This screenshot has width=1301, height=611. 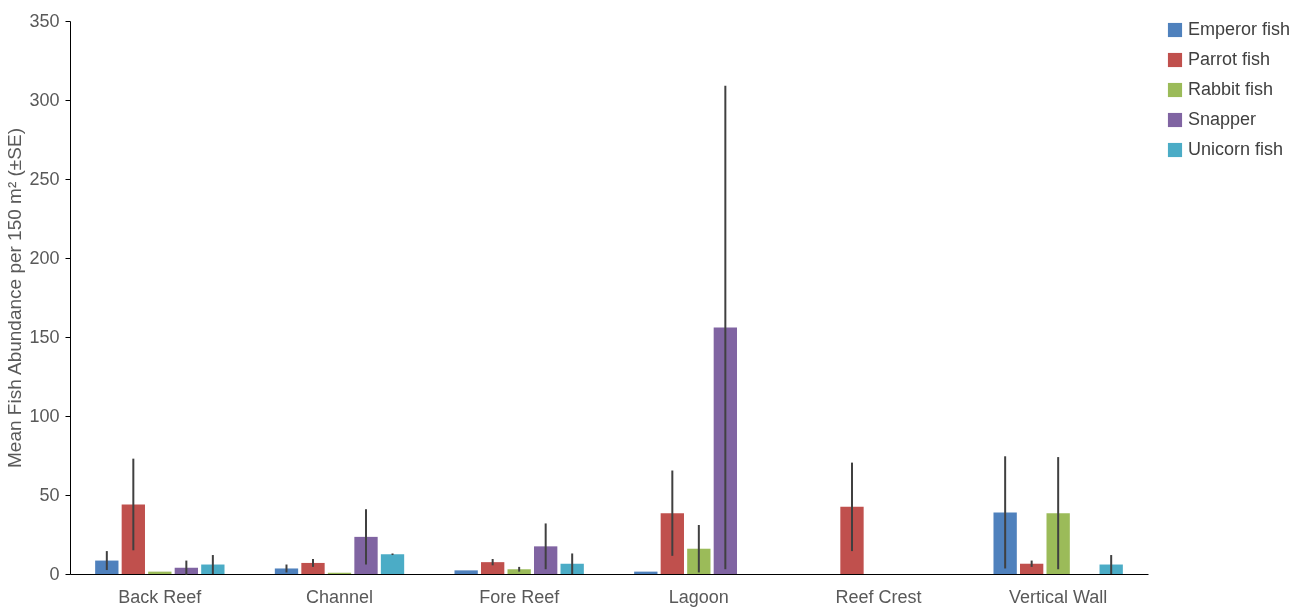 What do you see at coordinates (54, 573) in the screenshot?
I see `y-tick-label: 0` at bounding box center [54, 573].